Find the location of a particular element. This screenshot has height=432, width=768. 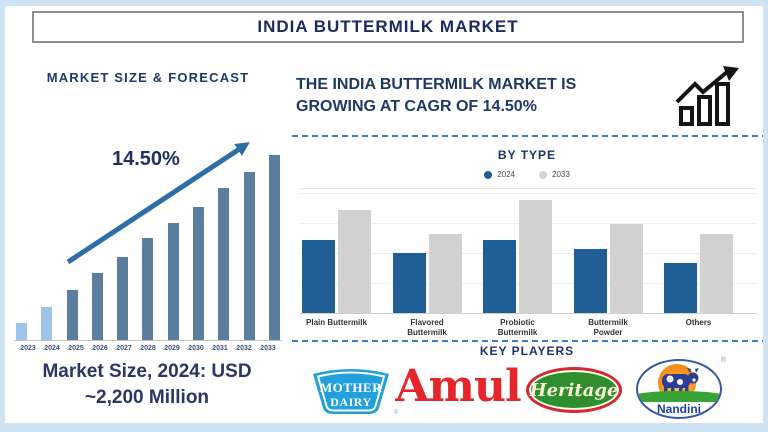

bar-2024-plain-buttermilk is located at coordinates (318, 276).